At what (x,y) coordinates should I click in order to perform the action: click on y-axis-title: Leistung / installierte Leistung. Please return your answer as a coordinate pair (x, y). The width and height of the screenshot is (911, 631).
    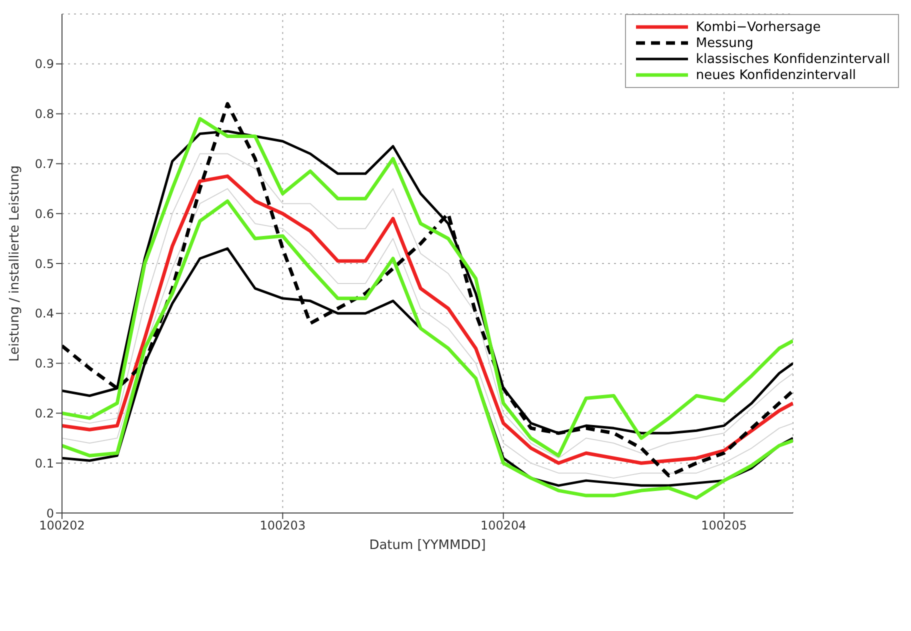
    Looking at the image, I should click on (15, 263).